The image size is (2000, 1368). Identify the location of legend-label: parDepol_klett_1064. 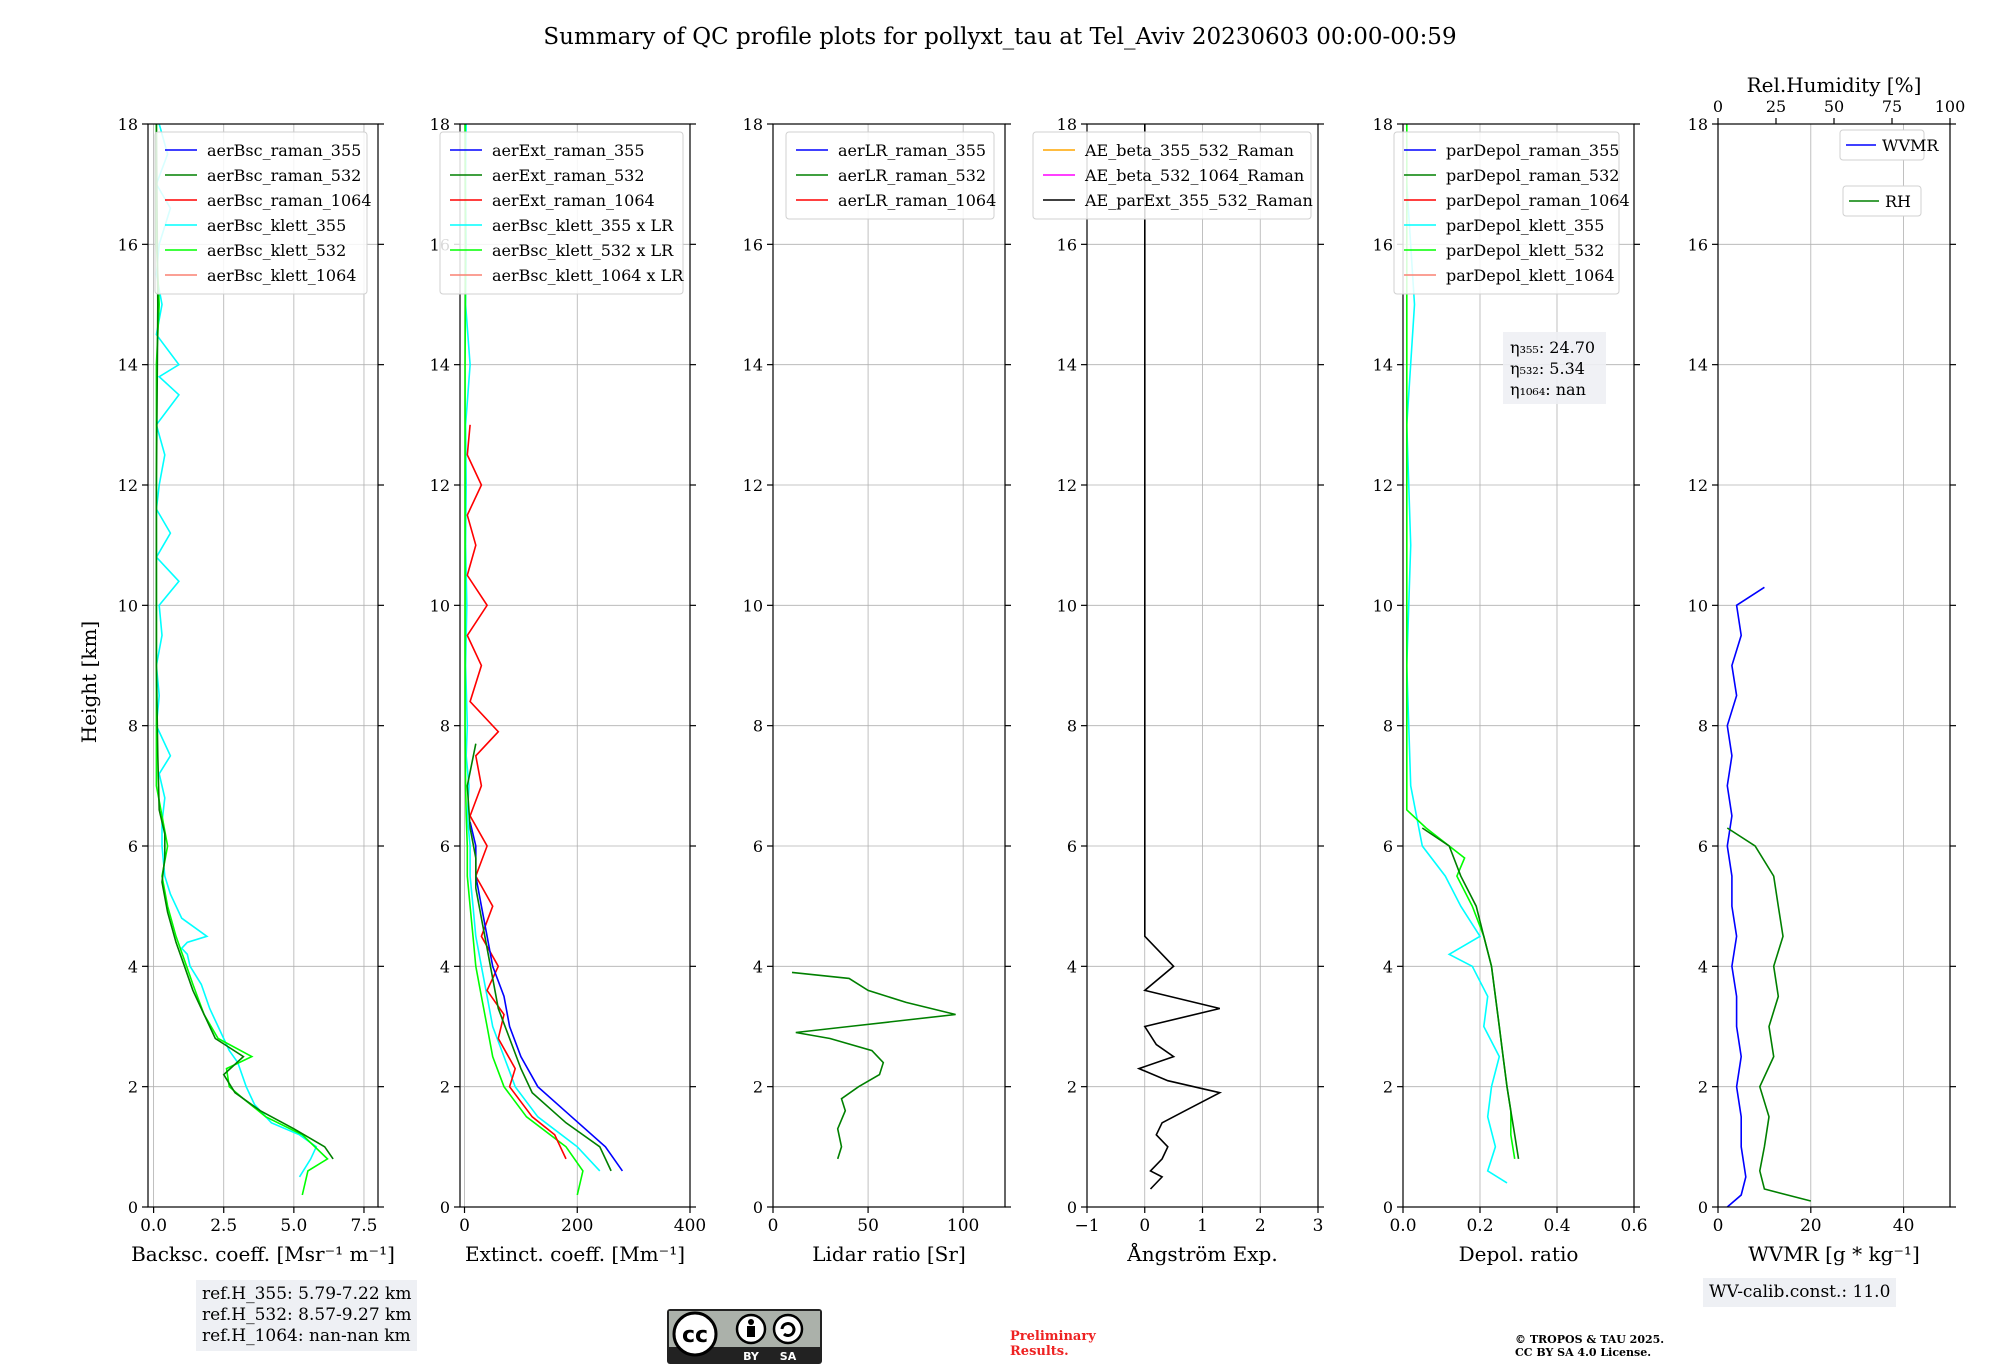
(1530, 275).